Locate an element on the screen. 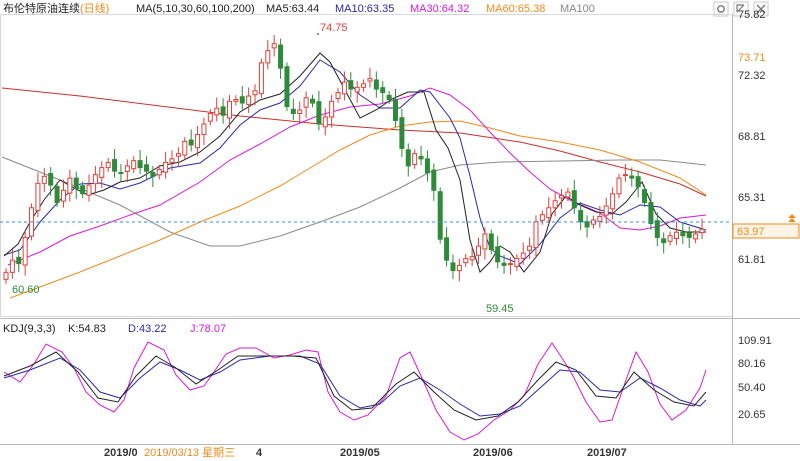  ma60-value: MA60:65.38 is located at coordinates (515, 9).